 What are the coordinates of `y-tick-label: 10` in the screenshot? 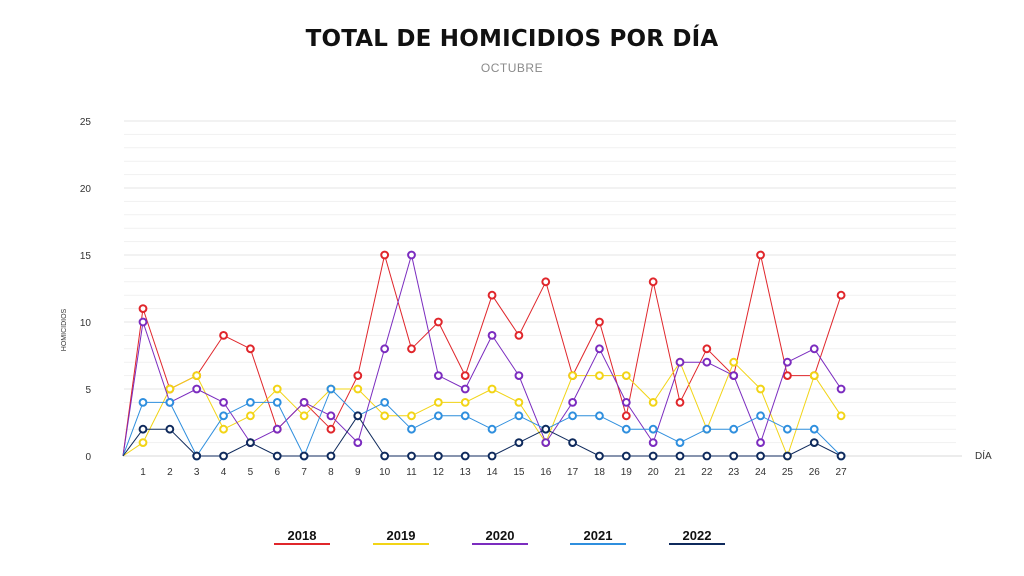 It's located at (86, 323).